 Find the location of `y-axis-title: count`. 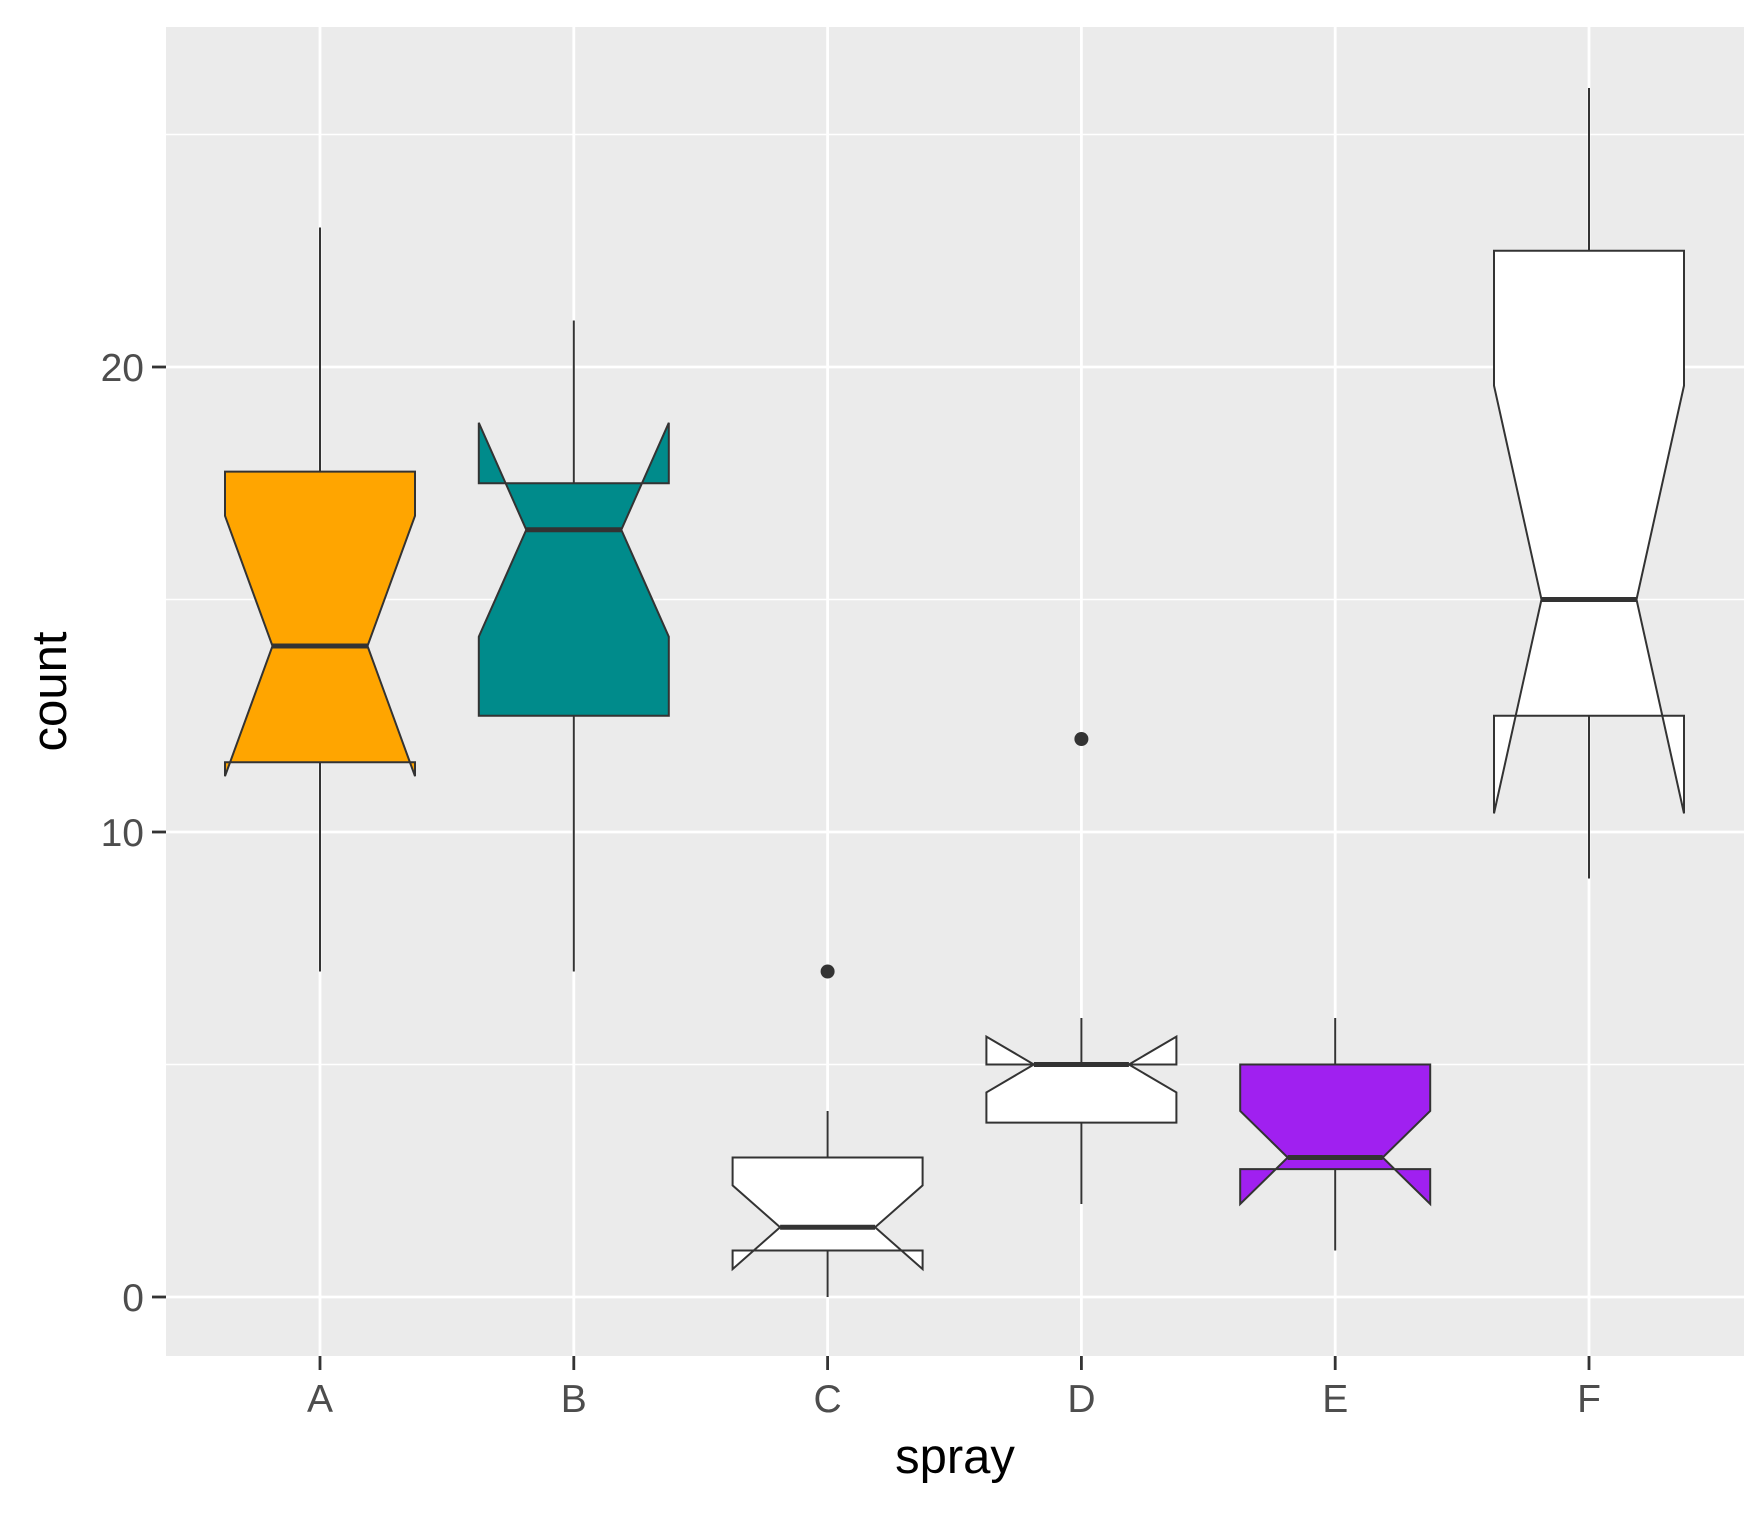

y-axis-title: count is located at coordinates (50, 691).